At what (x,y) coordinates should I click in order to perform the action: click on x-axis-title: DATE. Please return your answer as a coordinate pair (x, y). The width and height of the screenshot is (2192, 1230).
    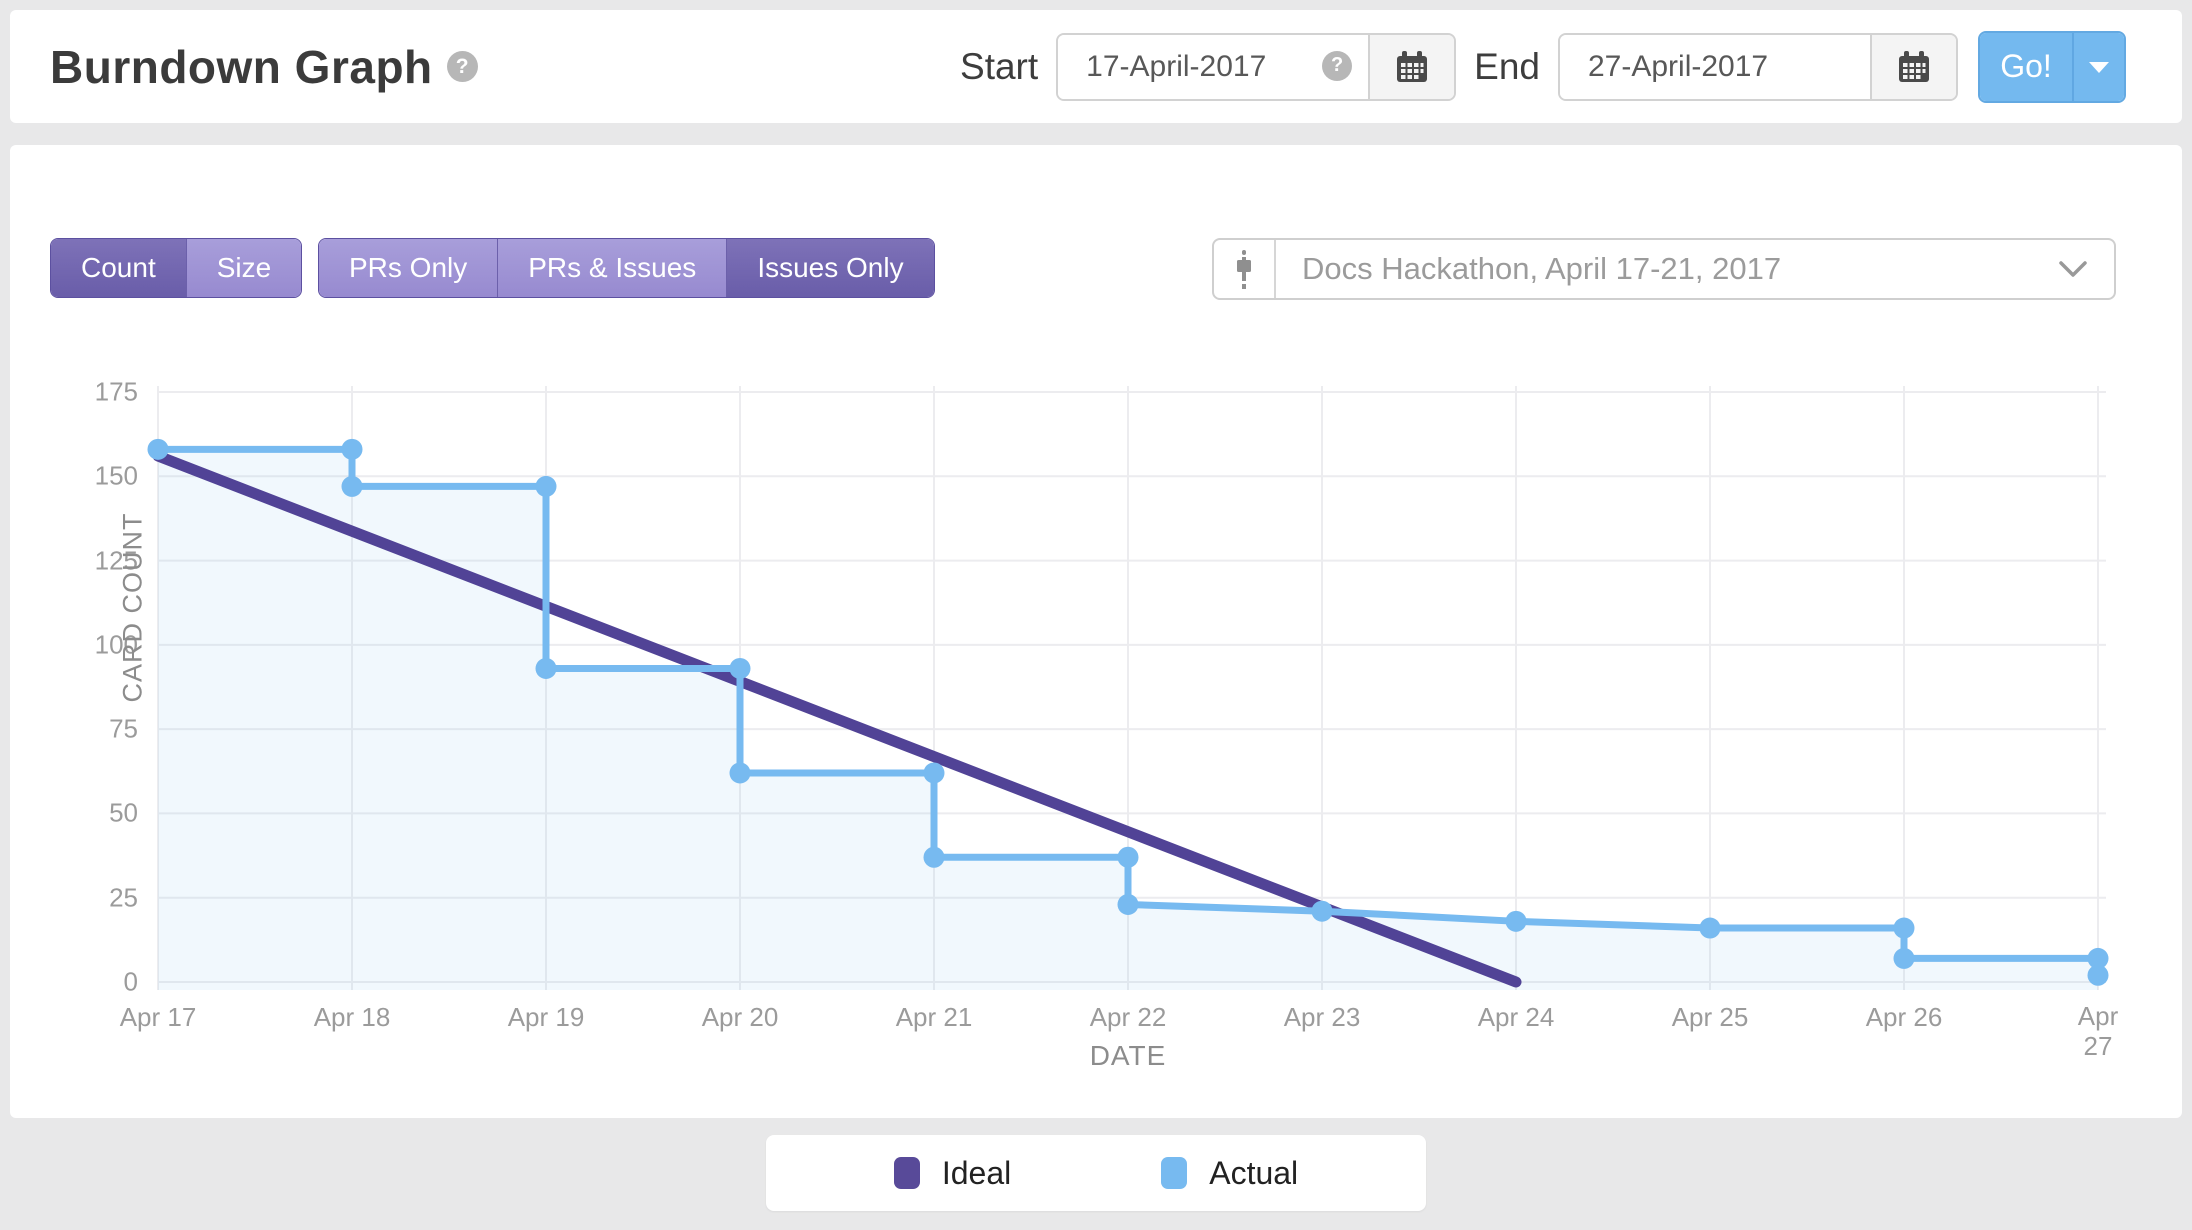
    Looking at the image, I should click on (1128, 1055).